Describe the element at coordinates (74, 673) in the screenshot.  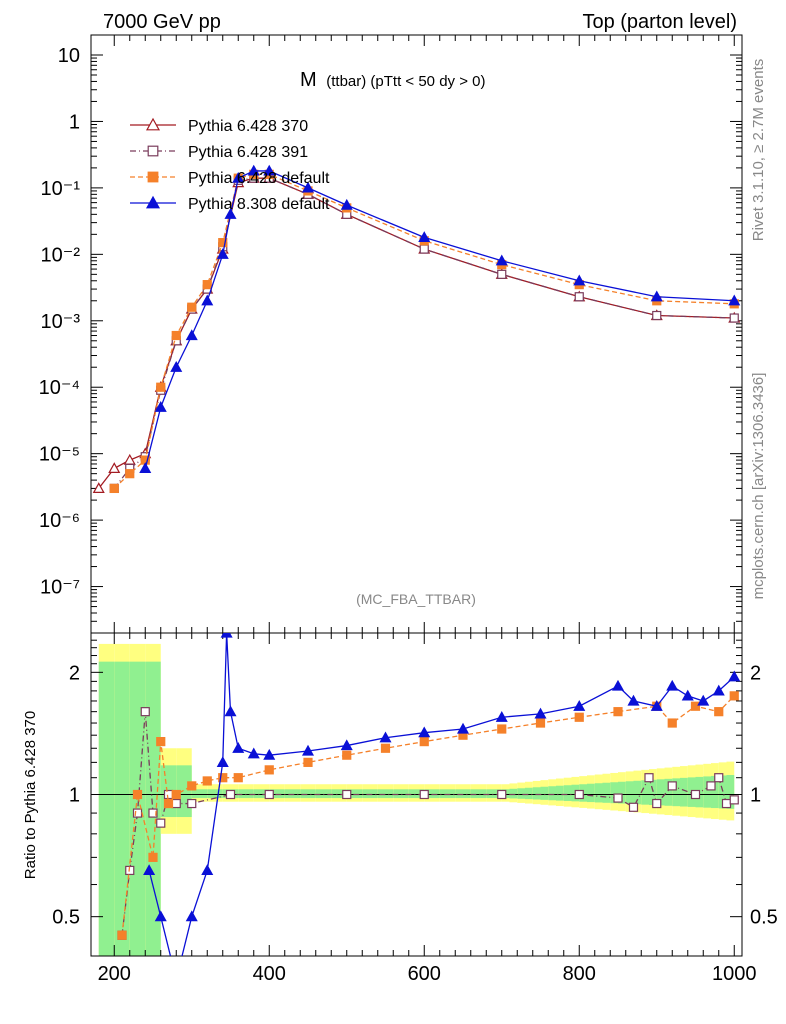
I see `ratio-y-tick-label-left: 2` at that location.